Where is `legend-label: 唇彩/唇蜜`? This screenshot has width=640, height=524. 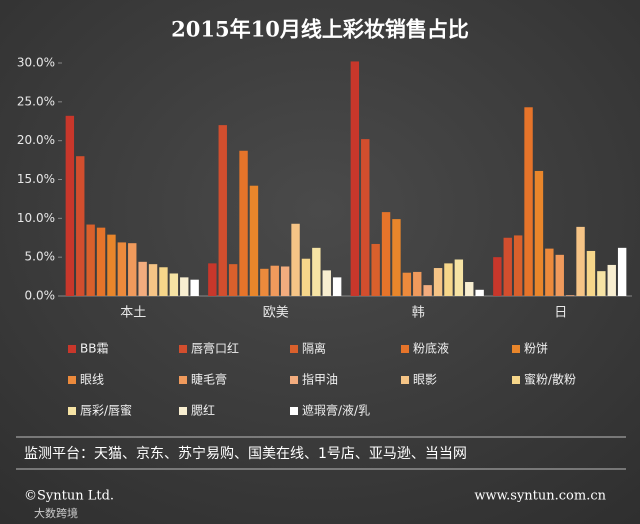
legend-label: 唇彩/唇蜜 is located at coordinates (106, 410).